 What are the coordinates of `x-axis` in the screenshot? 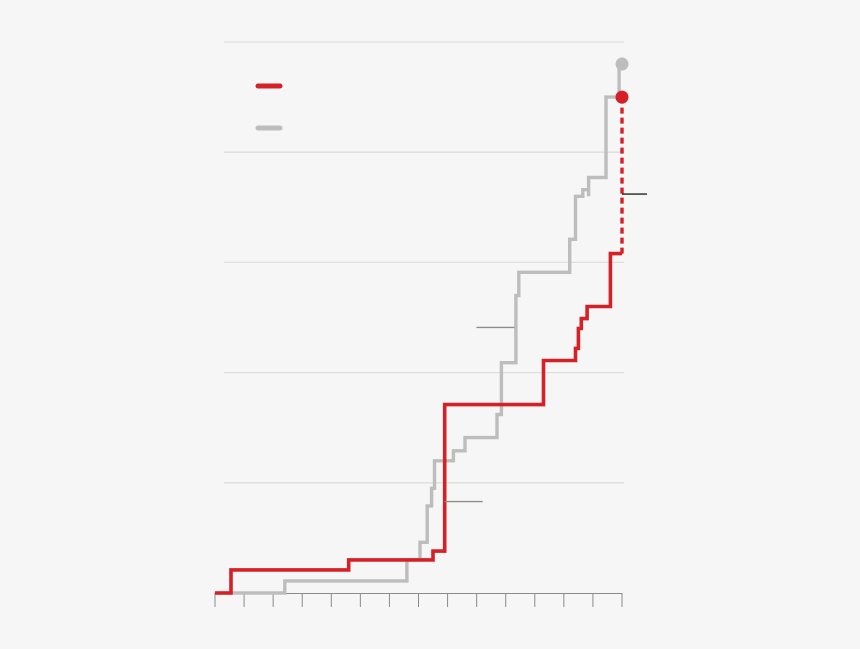 It's located at (418, 600).